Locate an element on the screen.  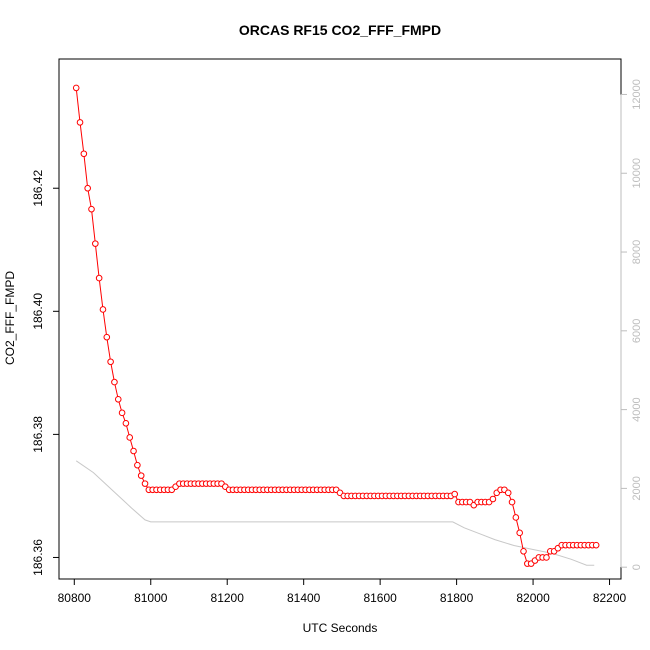
y-axis: 186.36 186.38 186.40 186.42 is located at coordinates (45, 373).